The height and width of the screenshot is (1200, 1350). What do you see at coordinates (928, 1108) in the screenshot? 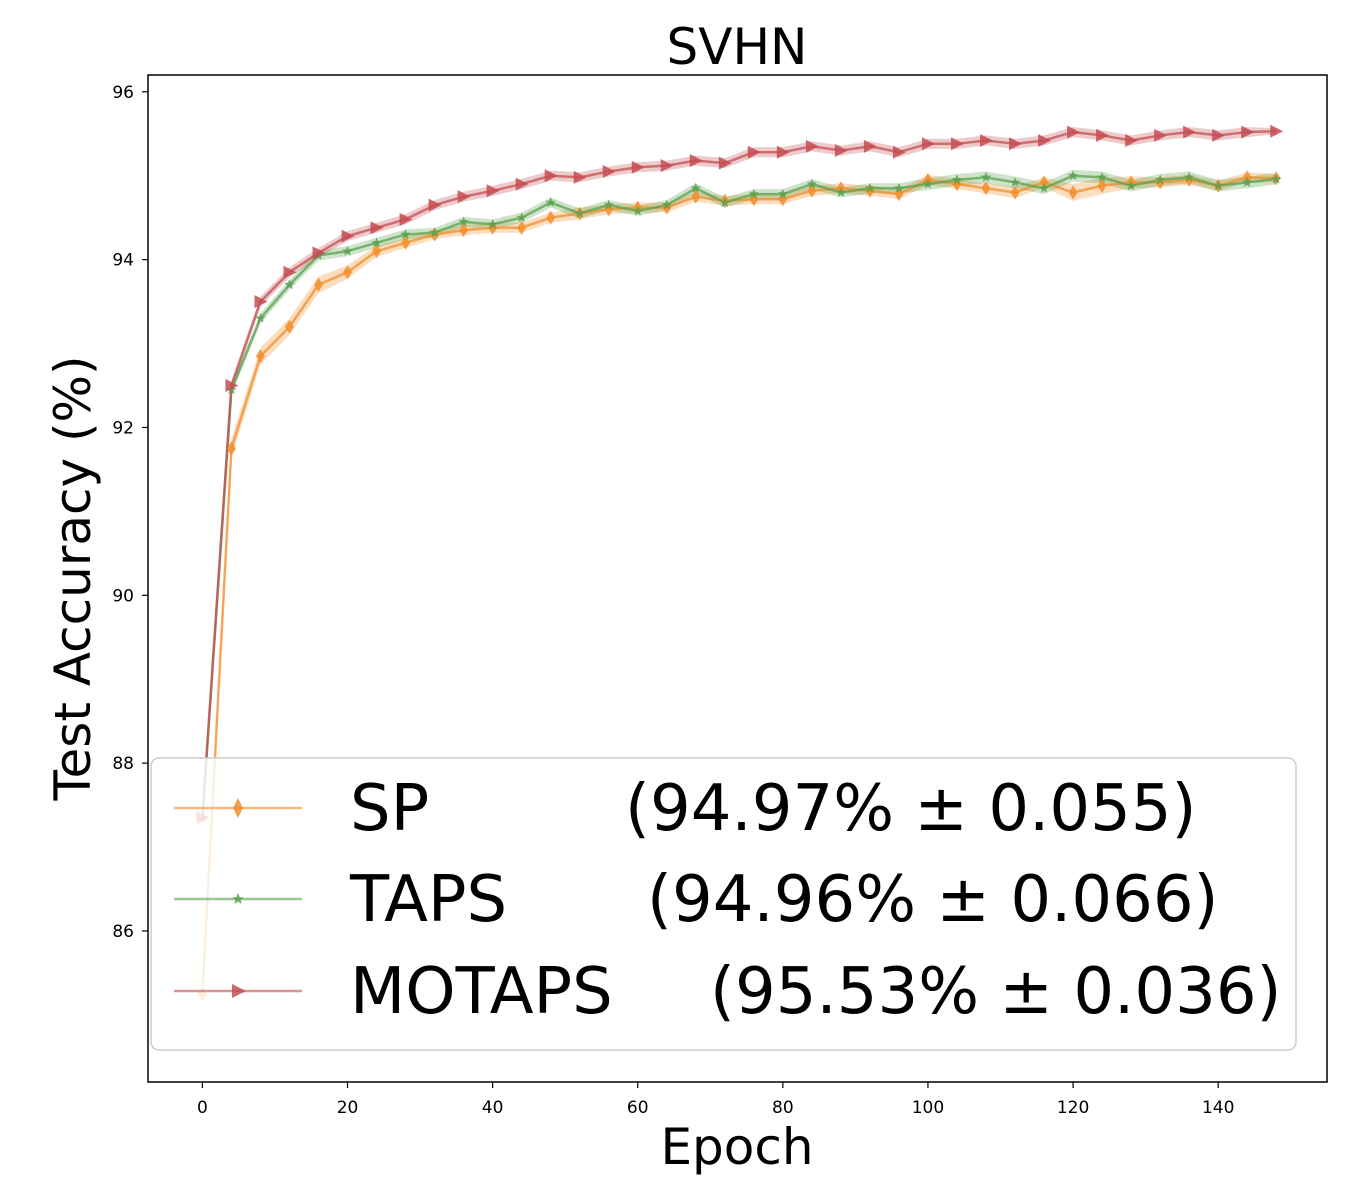
I see `x-tick-label: 100` at bounding box center [928, 1108].